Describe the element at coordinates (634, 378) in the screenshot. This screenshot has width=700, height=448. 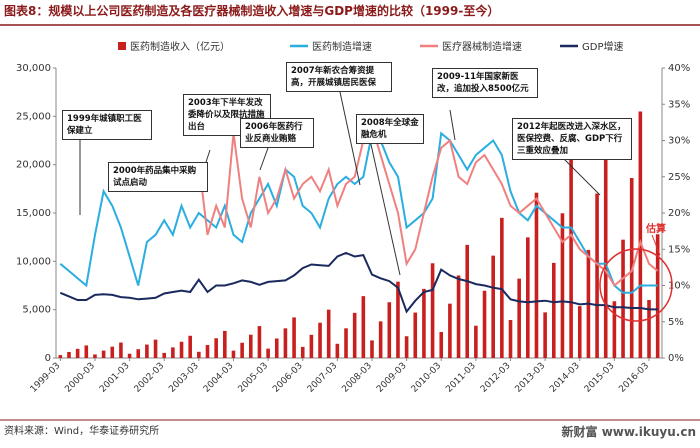
I see `x-tick-label: 2016-03` at that location.